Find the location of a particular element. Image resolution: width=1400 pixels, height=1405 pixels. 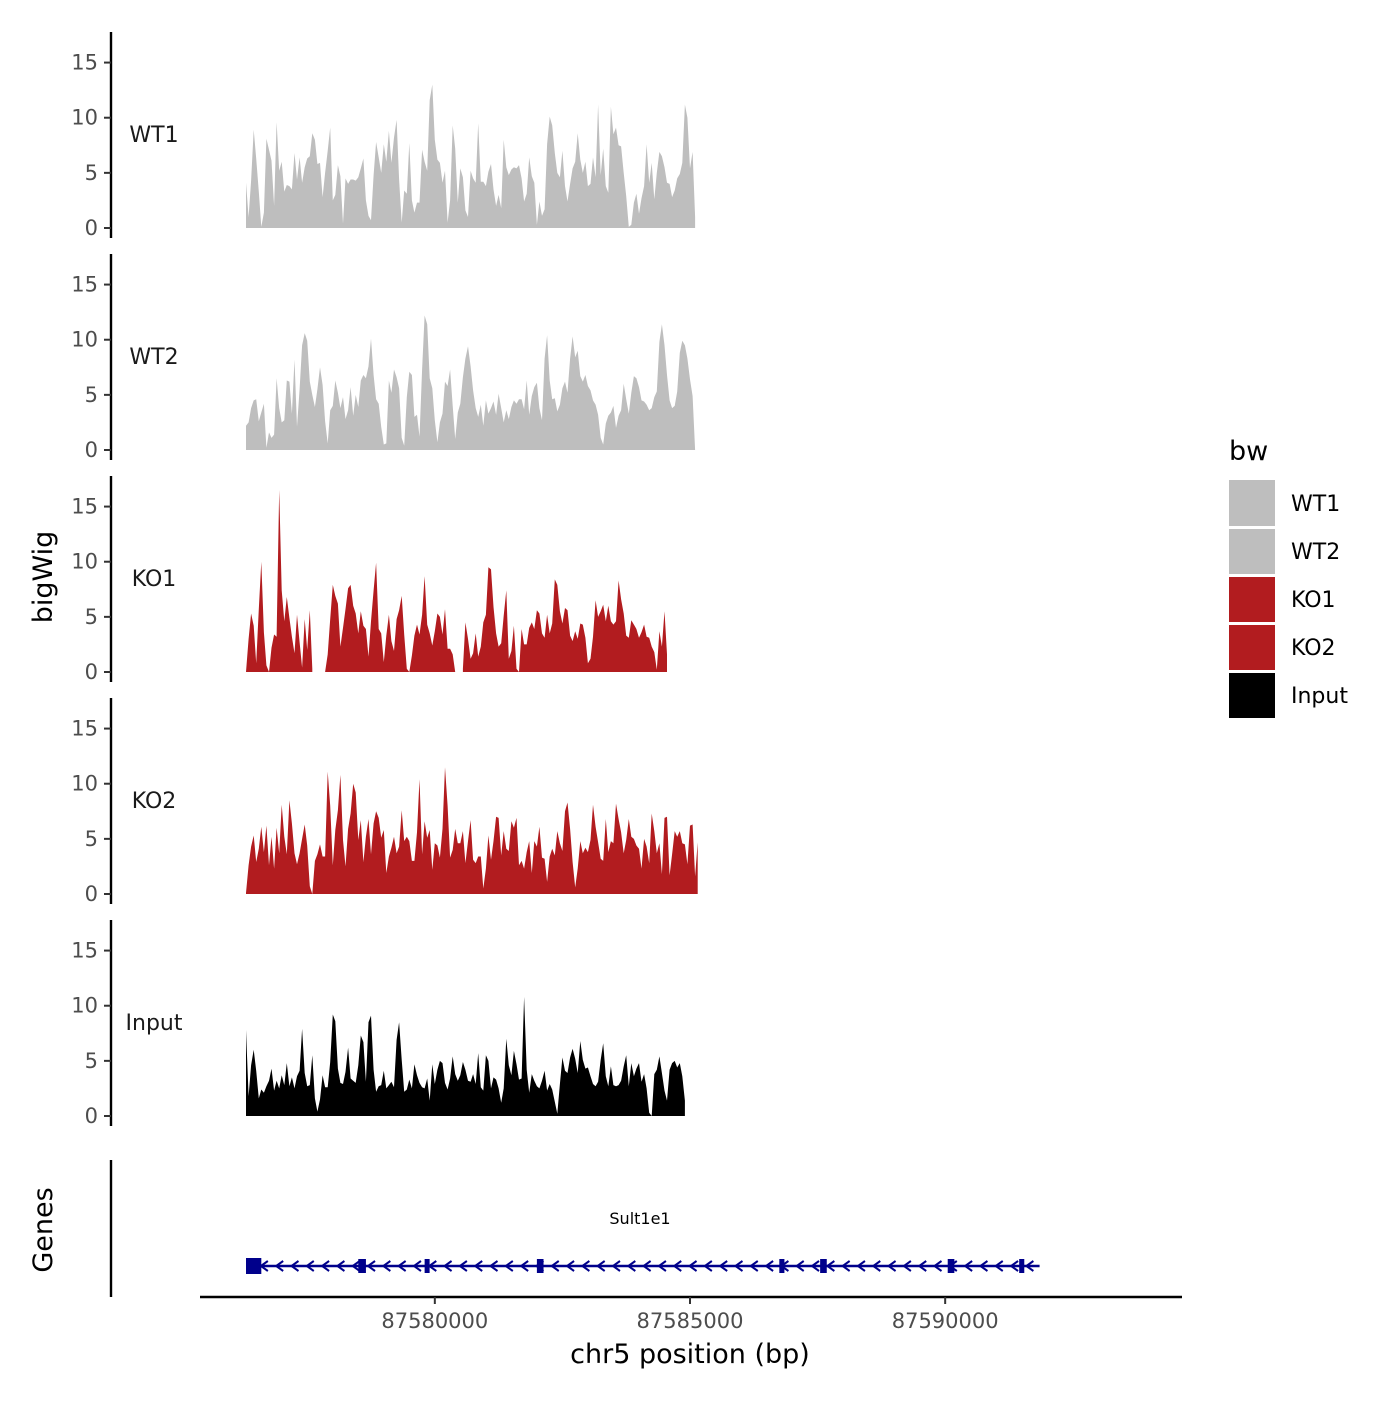

coverage-area-input is located at coordinates (465, 1056).